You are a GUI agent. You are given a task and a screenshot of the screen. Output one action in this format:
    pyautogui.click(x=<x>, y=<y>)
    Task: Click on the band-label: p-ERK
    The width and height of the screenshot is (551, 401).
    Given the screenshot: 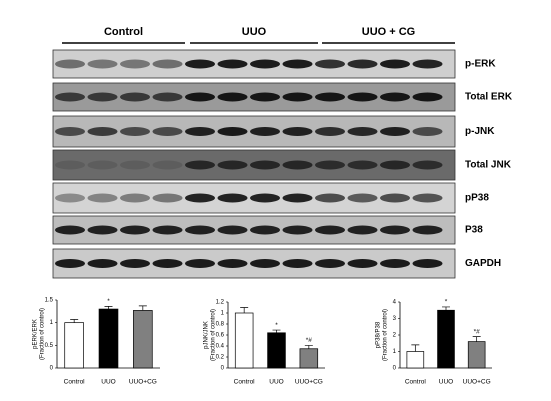 What is the action you would take?
    pyautogui.click(x=480, y=64)
    